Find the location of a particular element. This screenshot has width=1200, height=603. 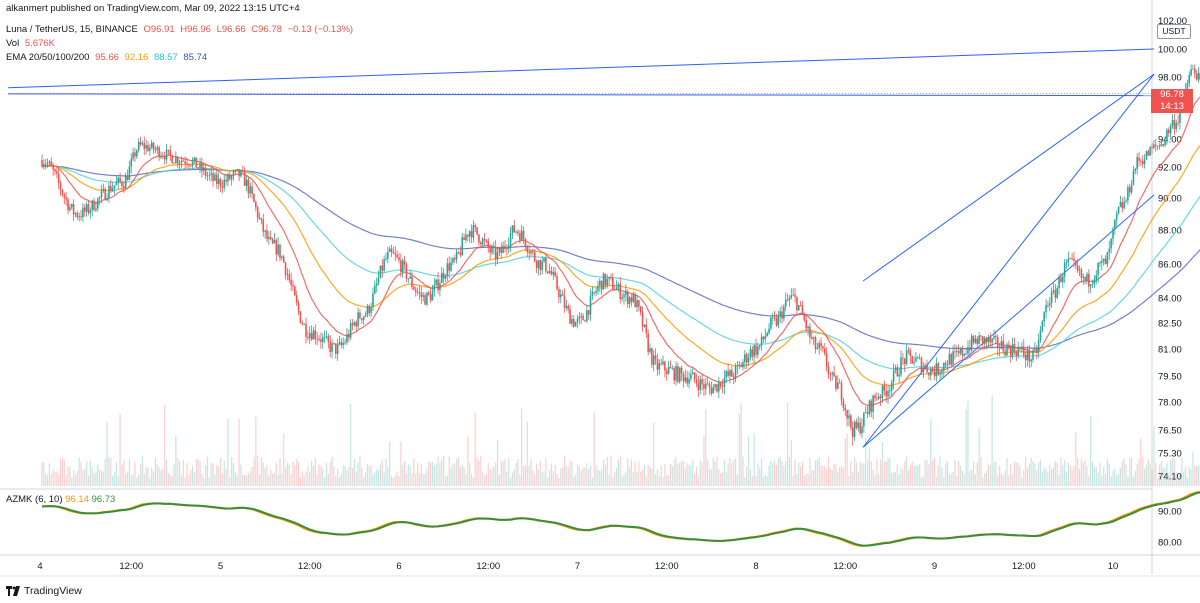

currency-badge: USDT is located at coordinates (1174, 31).